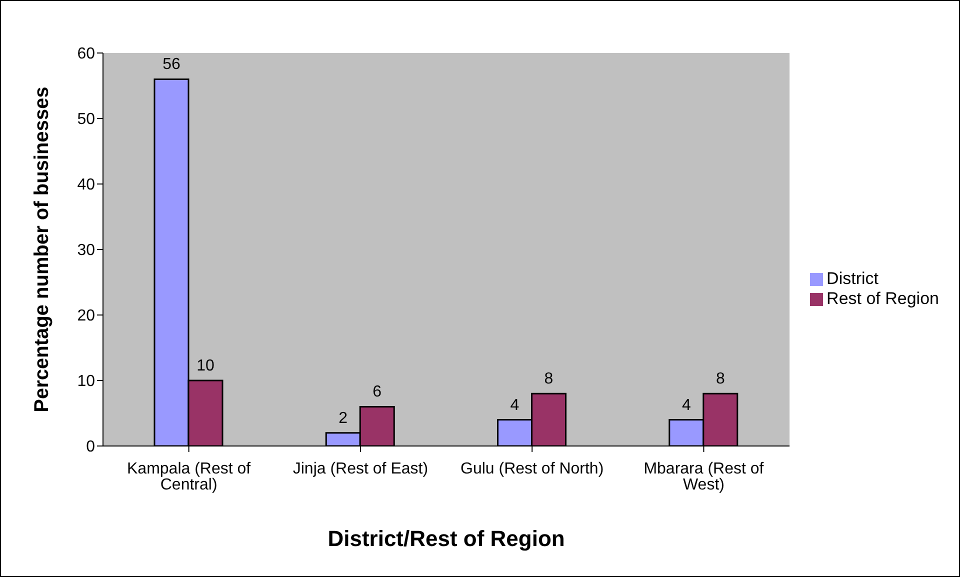 Image resolution: width=960 pixels, height=577 pixels. What do you see at coordinates (86, 381) in the screenshot?
I see `y-tick-label: 10` at bounding box center [86, 381].